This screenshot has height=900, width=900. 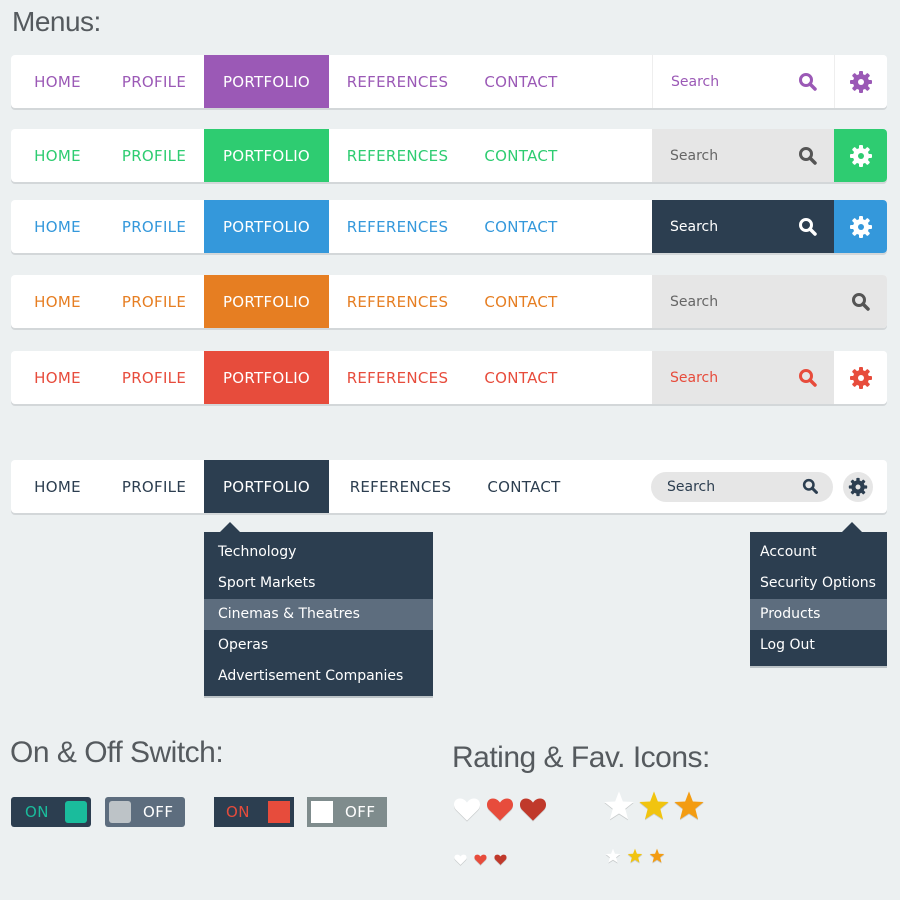 What do you see at coordinates (230, 527) in the screenshot?
I see `dropdown-caret` at bounding box center [230, 527].